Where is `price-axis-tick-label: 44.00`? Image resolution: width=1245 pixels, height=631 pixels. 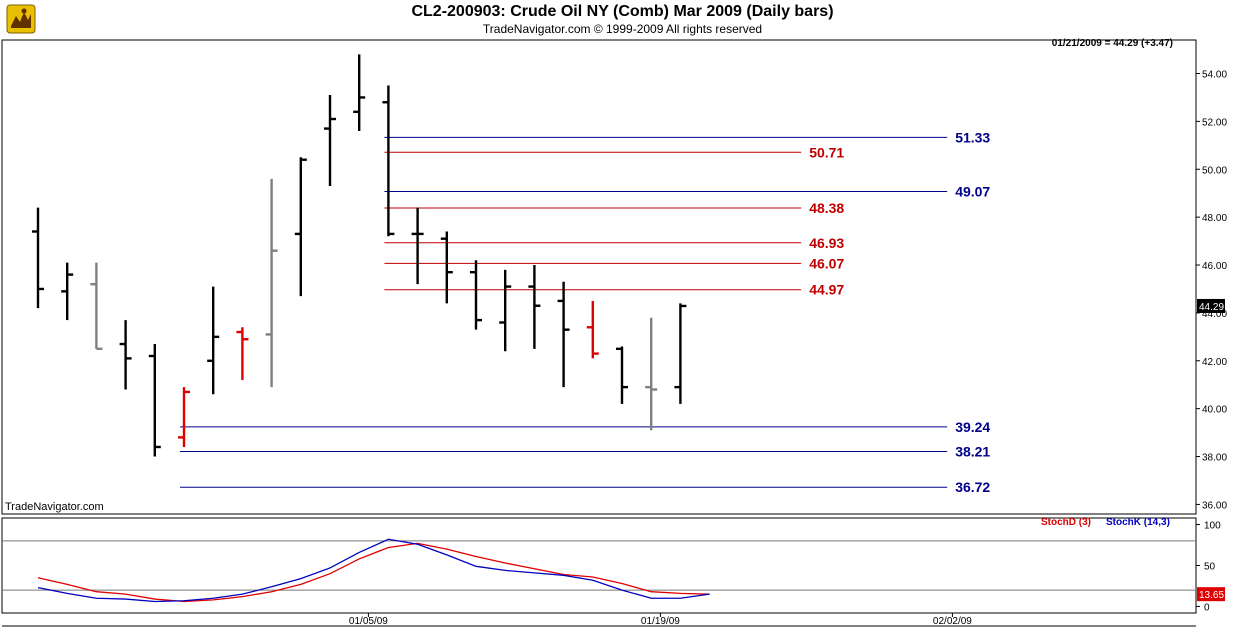
price-axis-tick-label: 44.00 is located at coordinates (1214, 314).